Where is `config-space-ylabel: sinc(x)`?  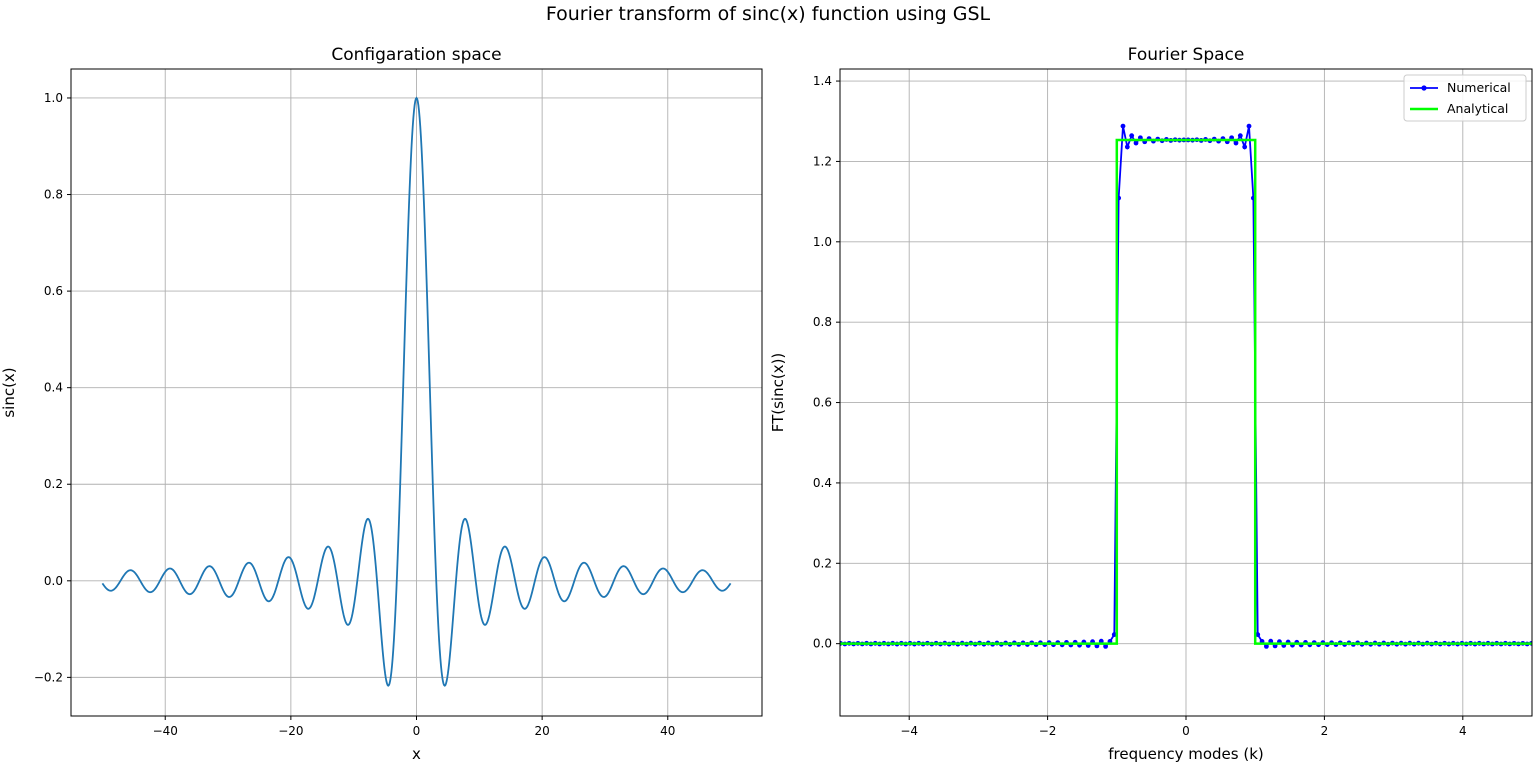
config-space-ylabel: sinc(x) is located at coordinates (9, 392).